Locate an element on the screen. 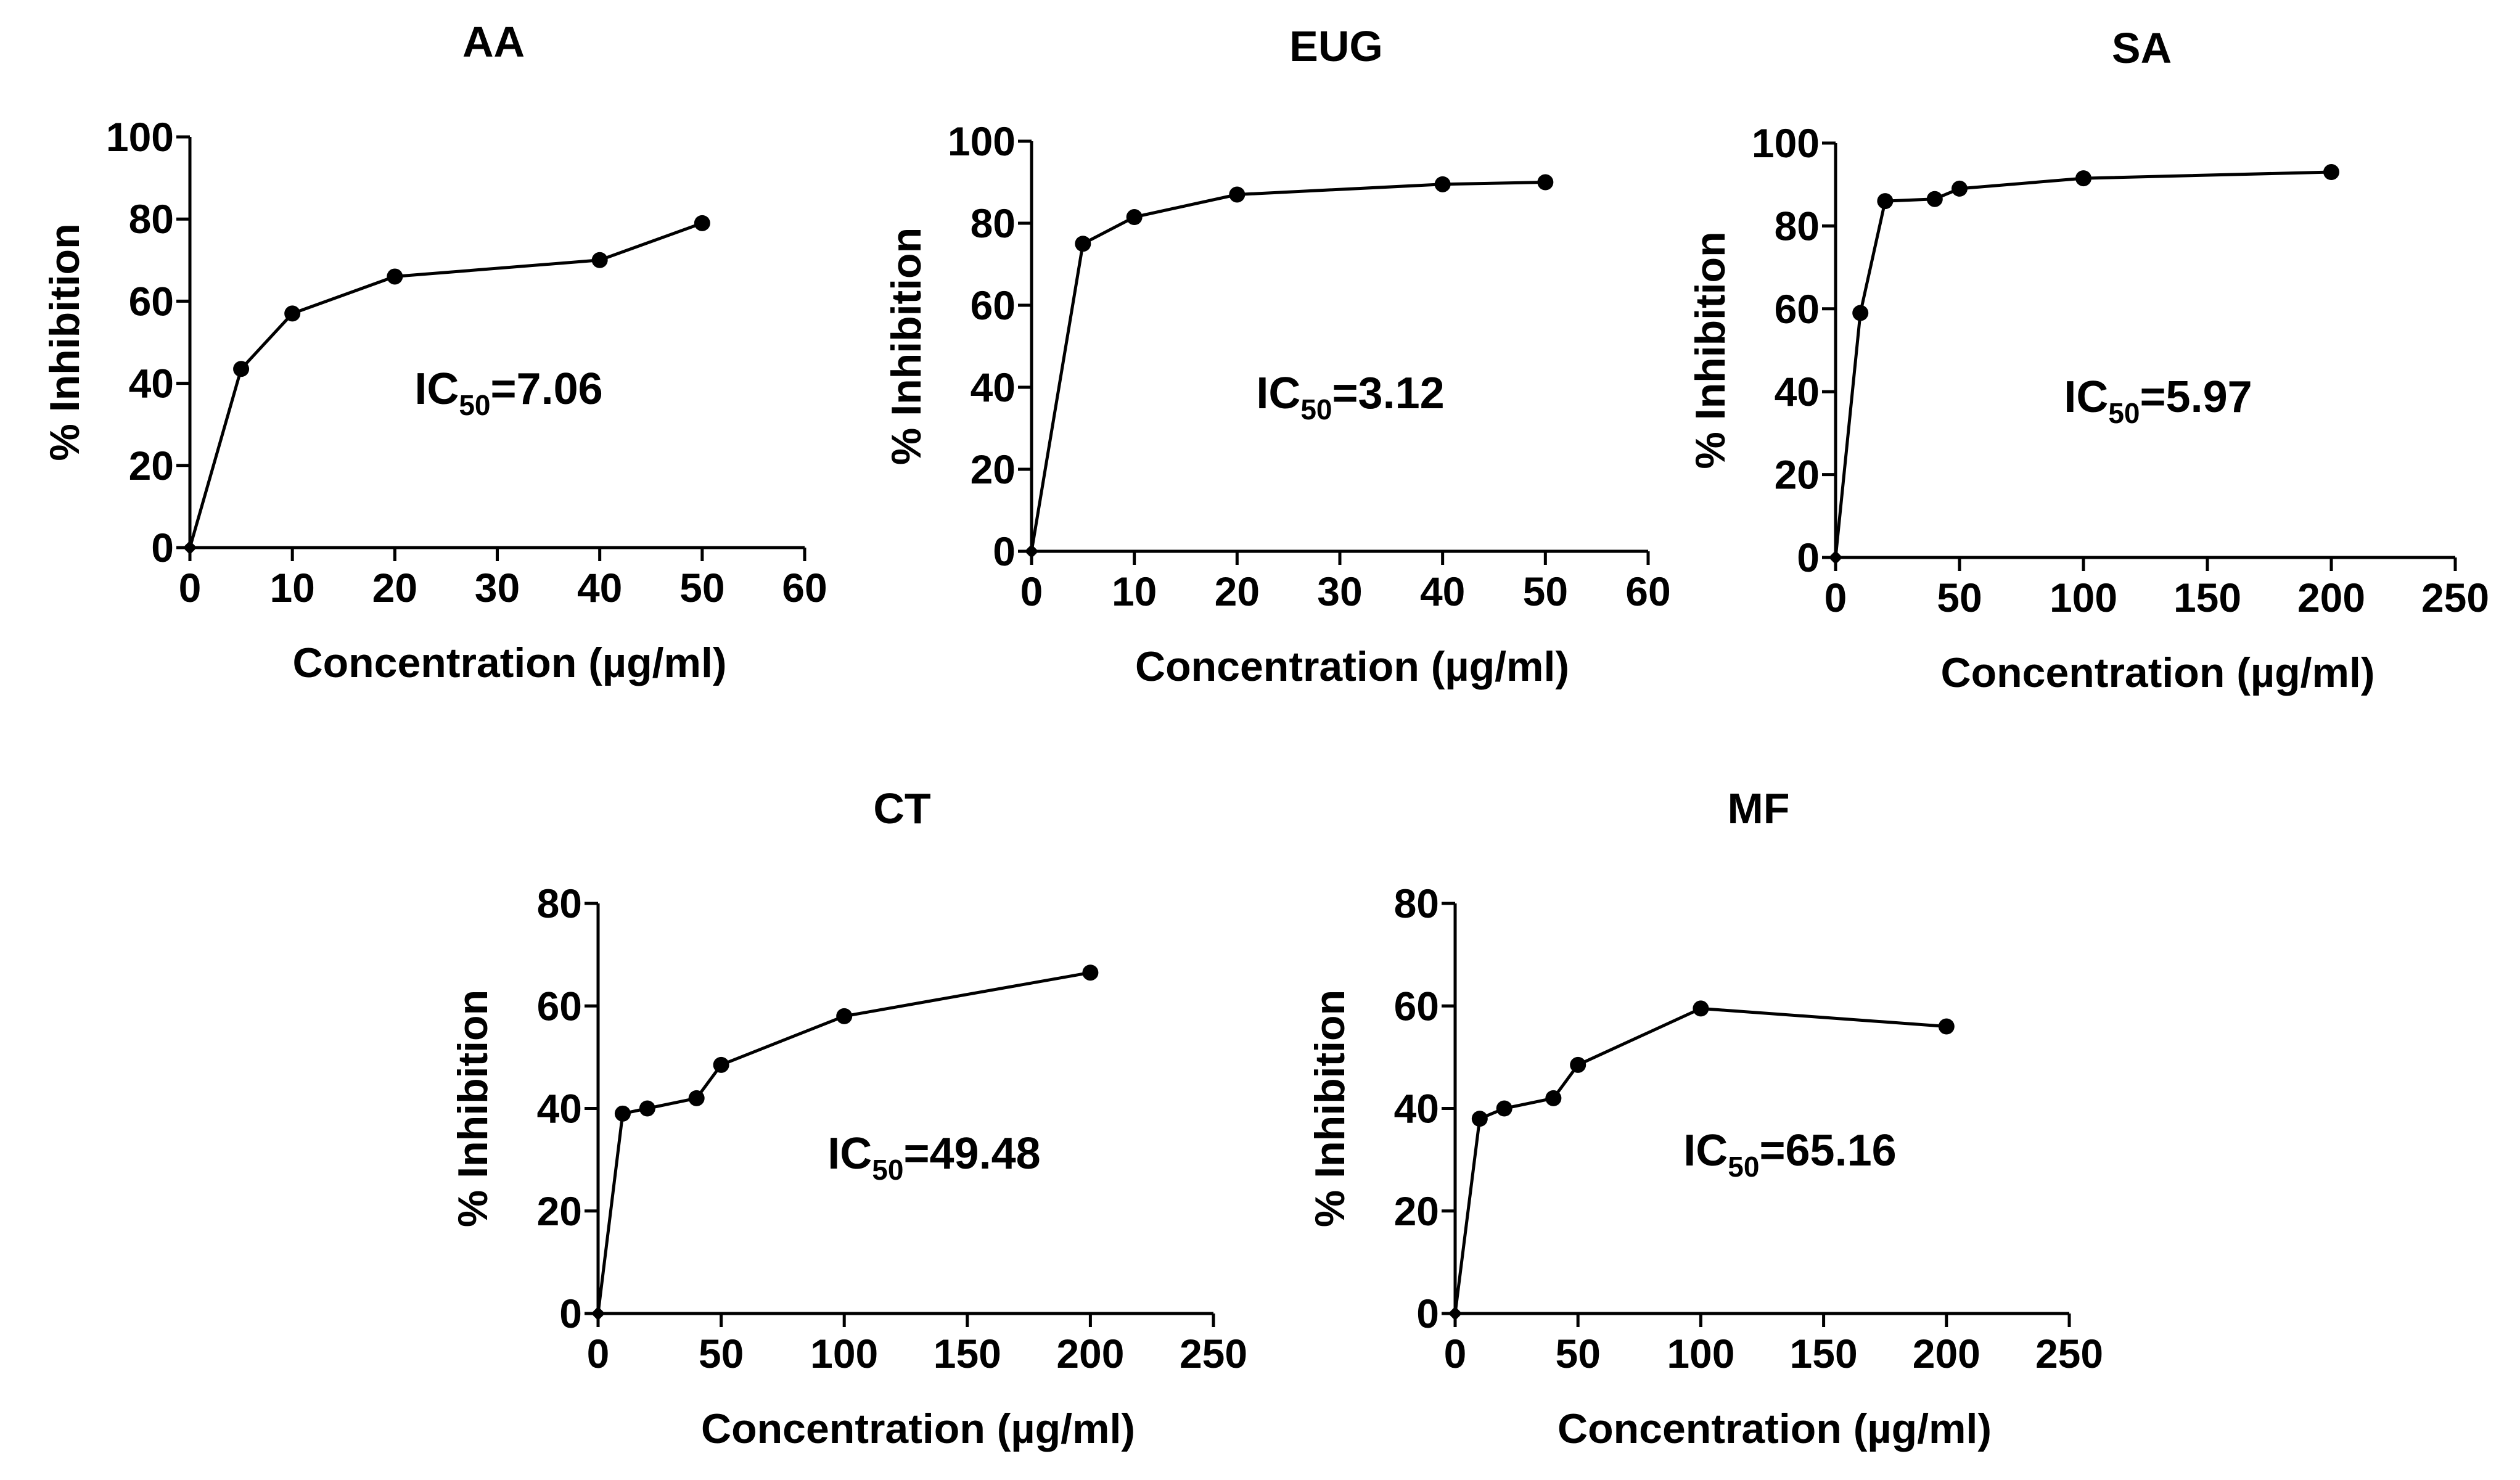 The width and height of the screenshot is (2520, 1480). chart-title: AA is located at coordinates (493, 42).